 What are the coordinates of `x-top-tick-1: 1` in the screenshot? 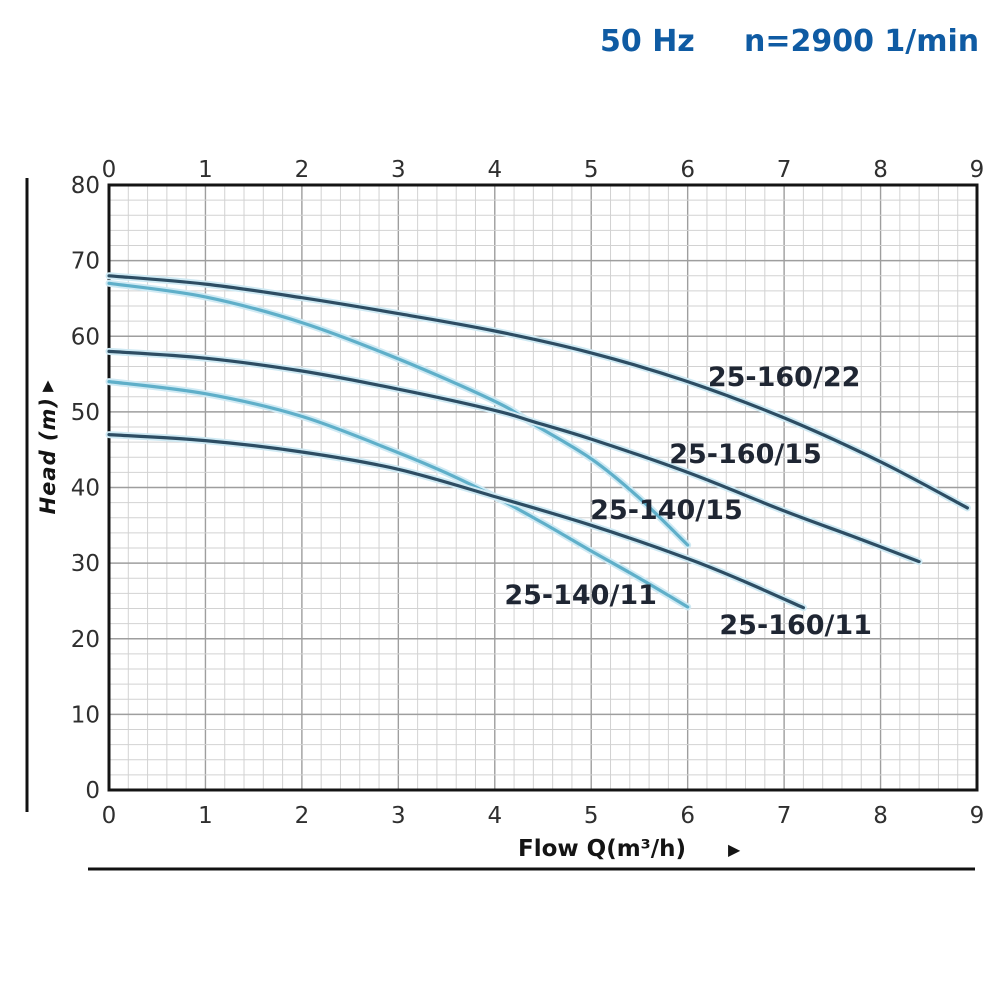 It's located at (205, 170).